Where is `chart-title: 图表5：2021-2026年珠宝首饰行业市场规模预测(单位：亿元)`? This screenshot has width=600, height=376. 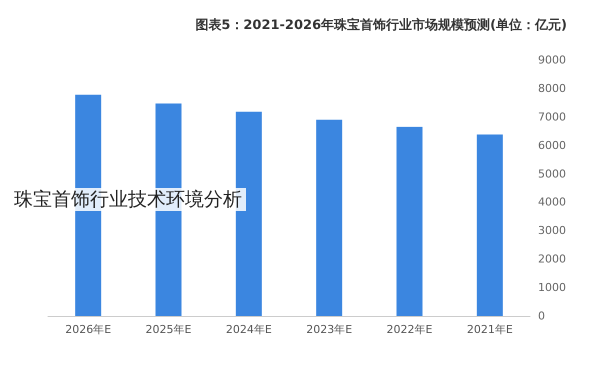 chart-title: 图表5：2021-2026年珠宝首饰行业市场规模预测(单位：亿元) is located at coordinates (381, 25).